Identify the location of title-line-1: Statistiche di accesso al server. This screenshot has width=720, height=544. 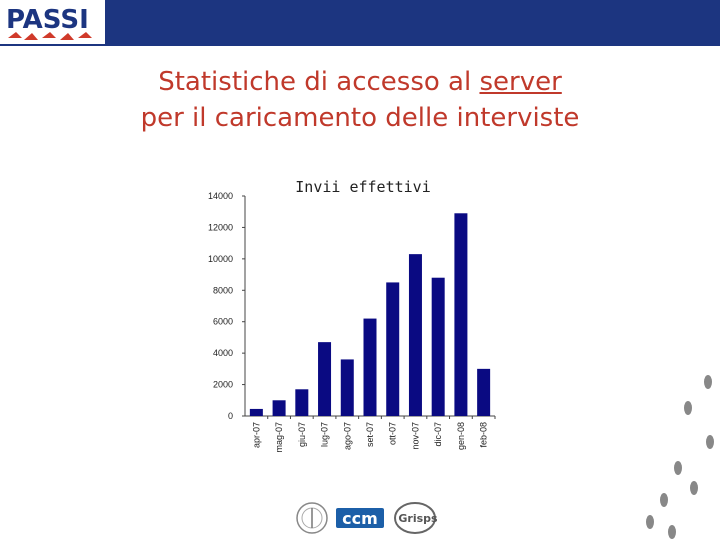
(360, 82).